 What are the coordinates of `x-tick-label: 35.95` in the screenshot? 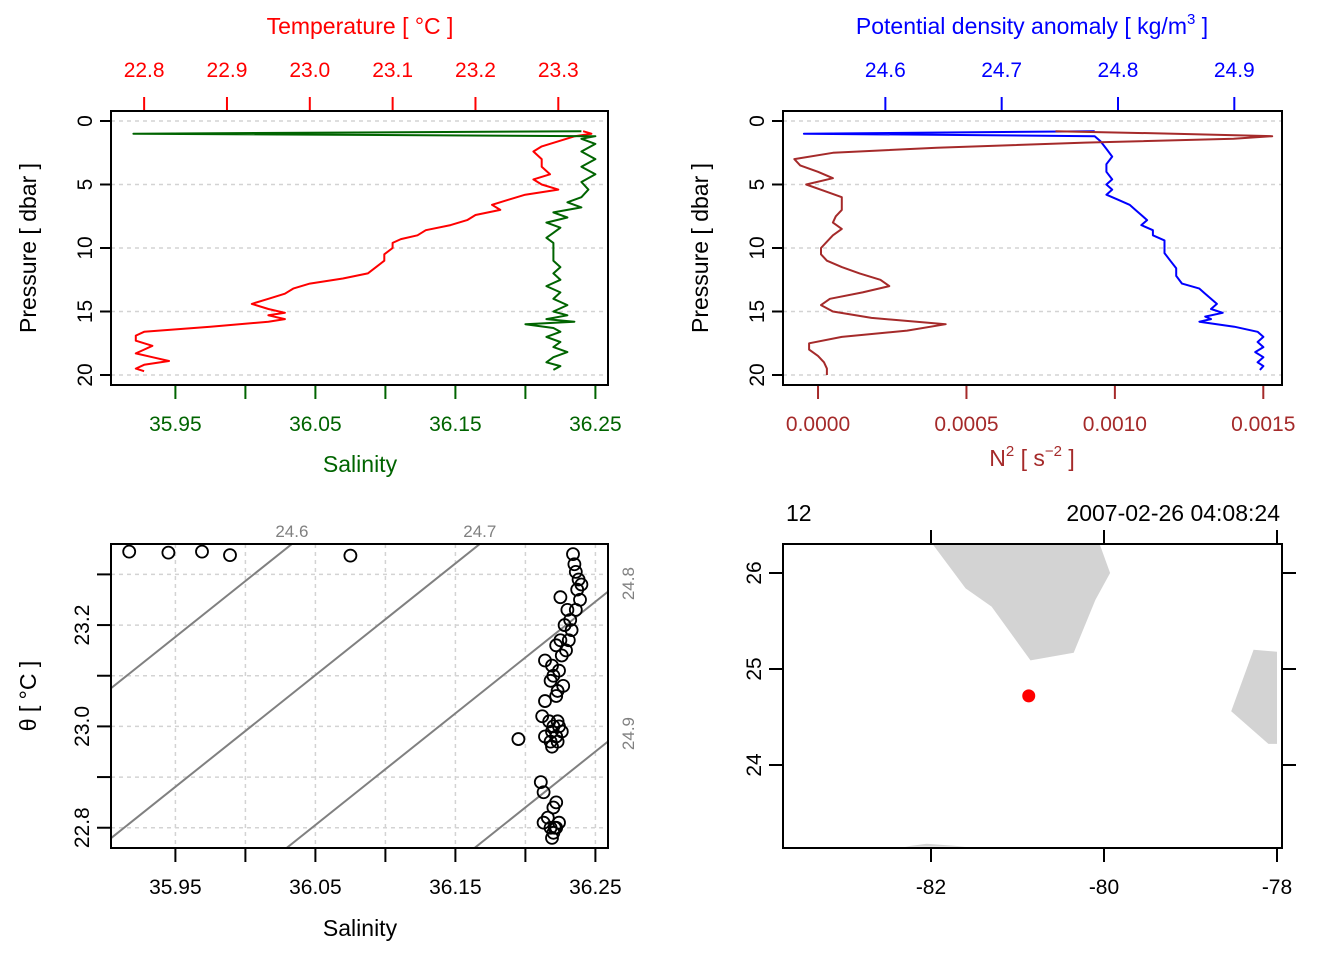 It's located at (175, 887).